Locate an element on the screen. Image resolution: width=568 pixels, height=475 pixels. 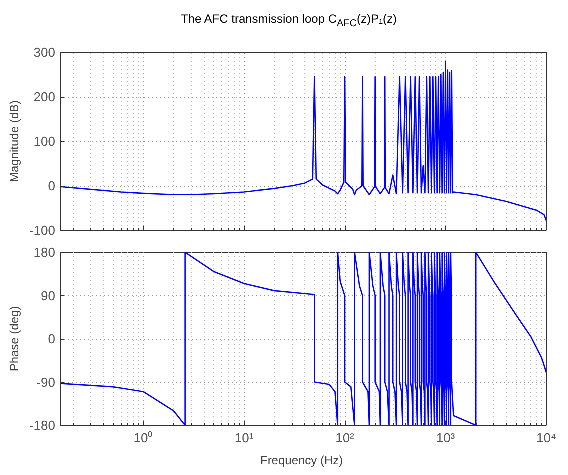
y-tick-label: 100 is located at coordinates (45, 141).